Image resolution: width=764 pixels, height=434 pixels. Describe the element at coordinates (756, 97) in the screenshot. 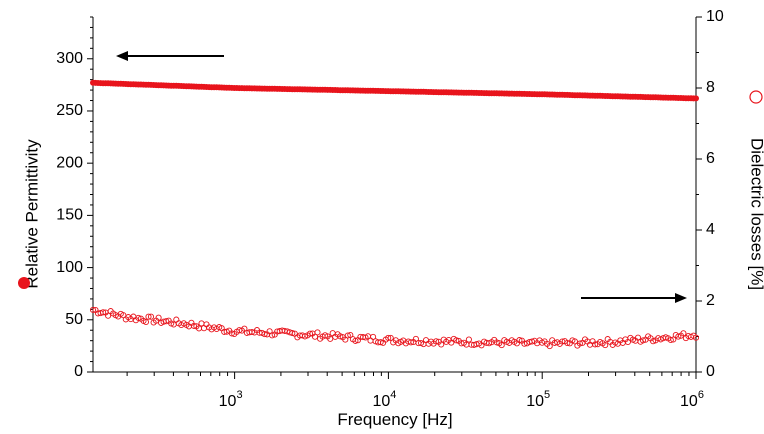

I see `right-legend-marker` at that location.